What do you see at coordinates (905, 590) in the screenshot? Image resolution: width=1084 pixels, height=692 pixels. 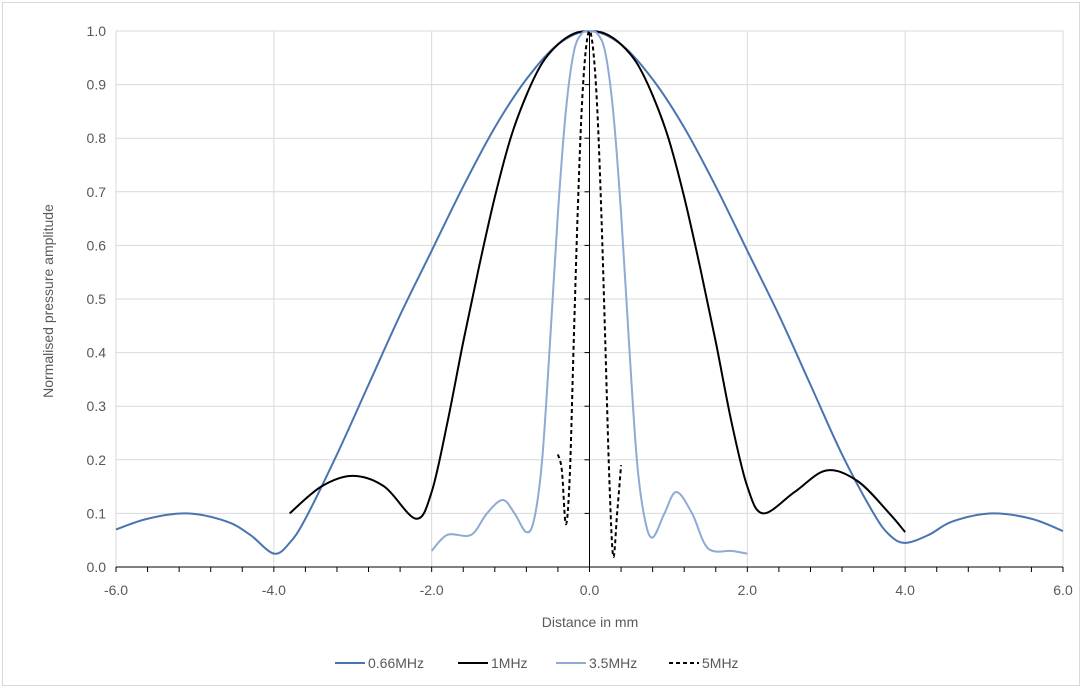 I see `x-tick-label: 4.0` at bounding box center [905, 590].